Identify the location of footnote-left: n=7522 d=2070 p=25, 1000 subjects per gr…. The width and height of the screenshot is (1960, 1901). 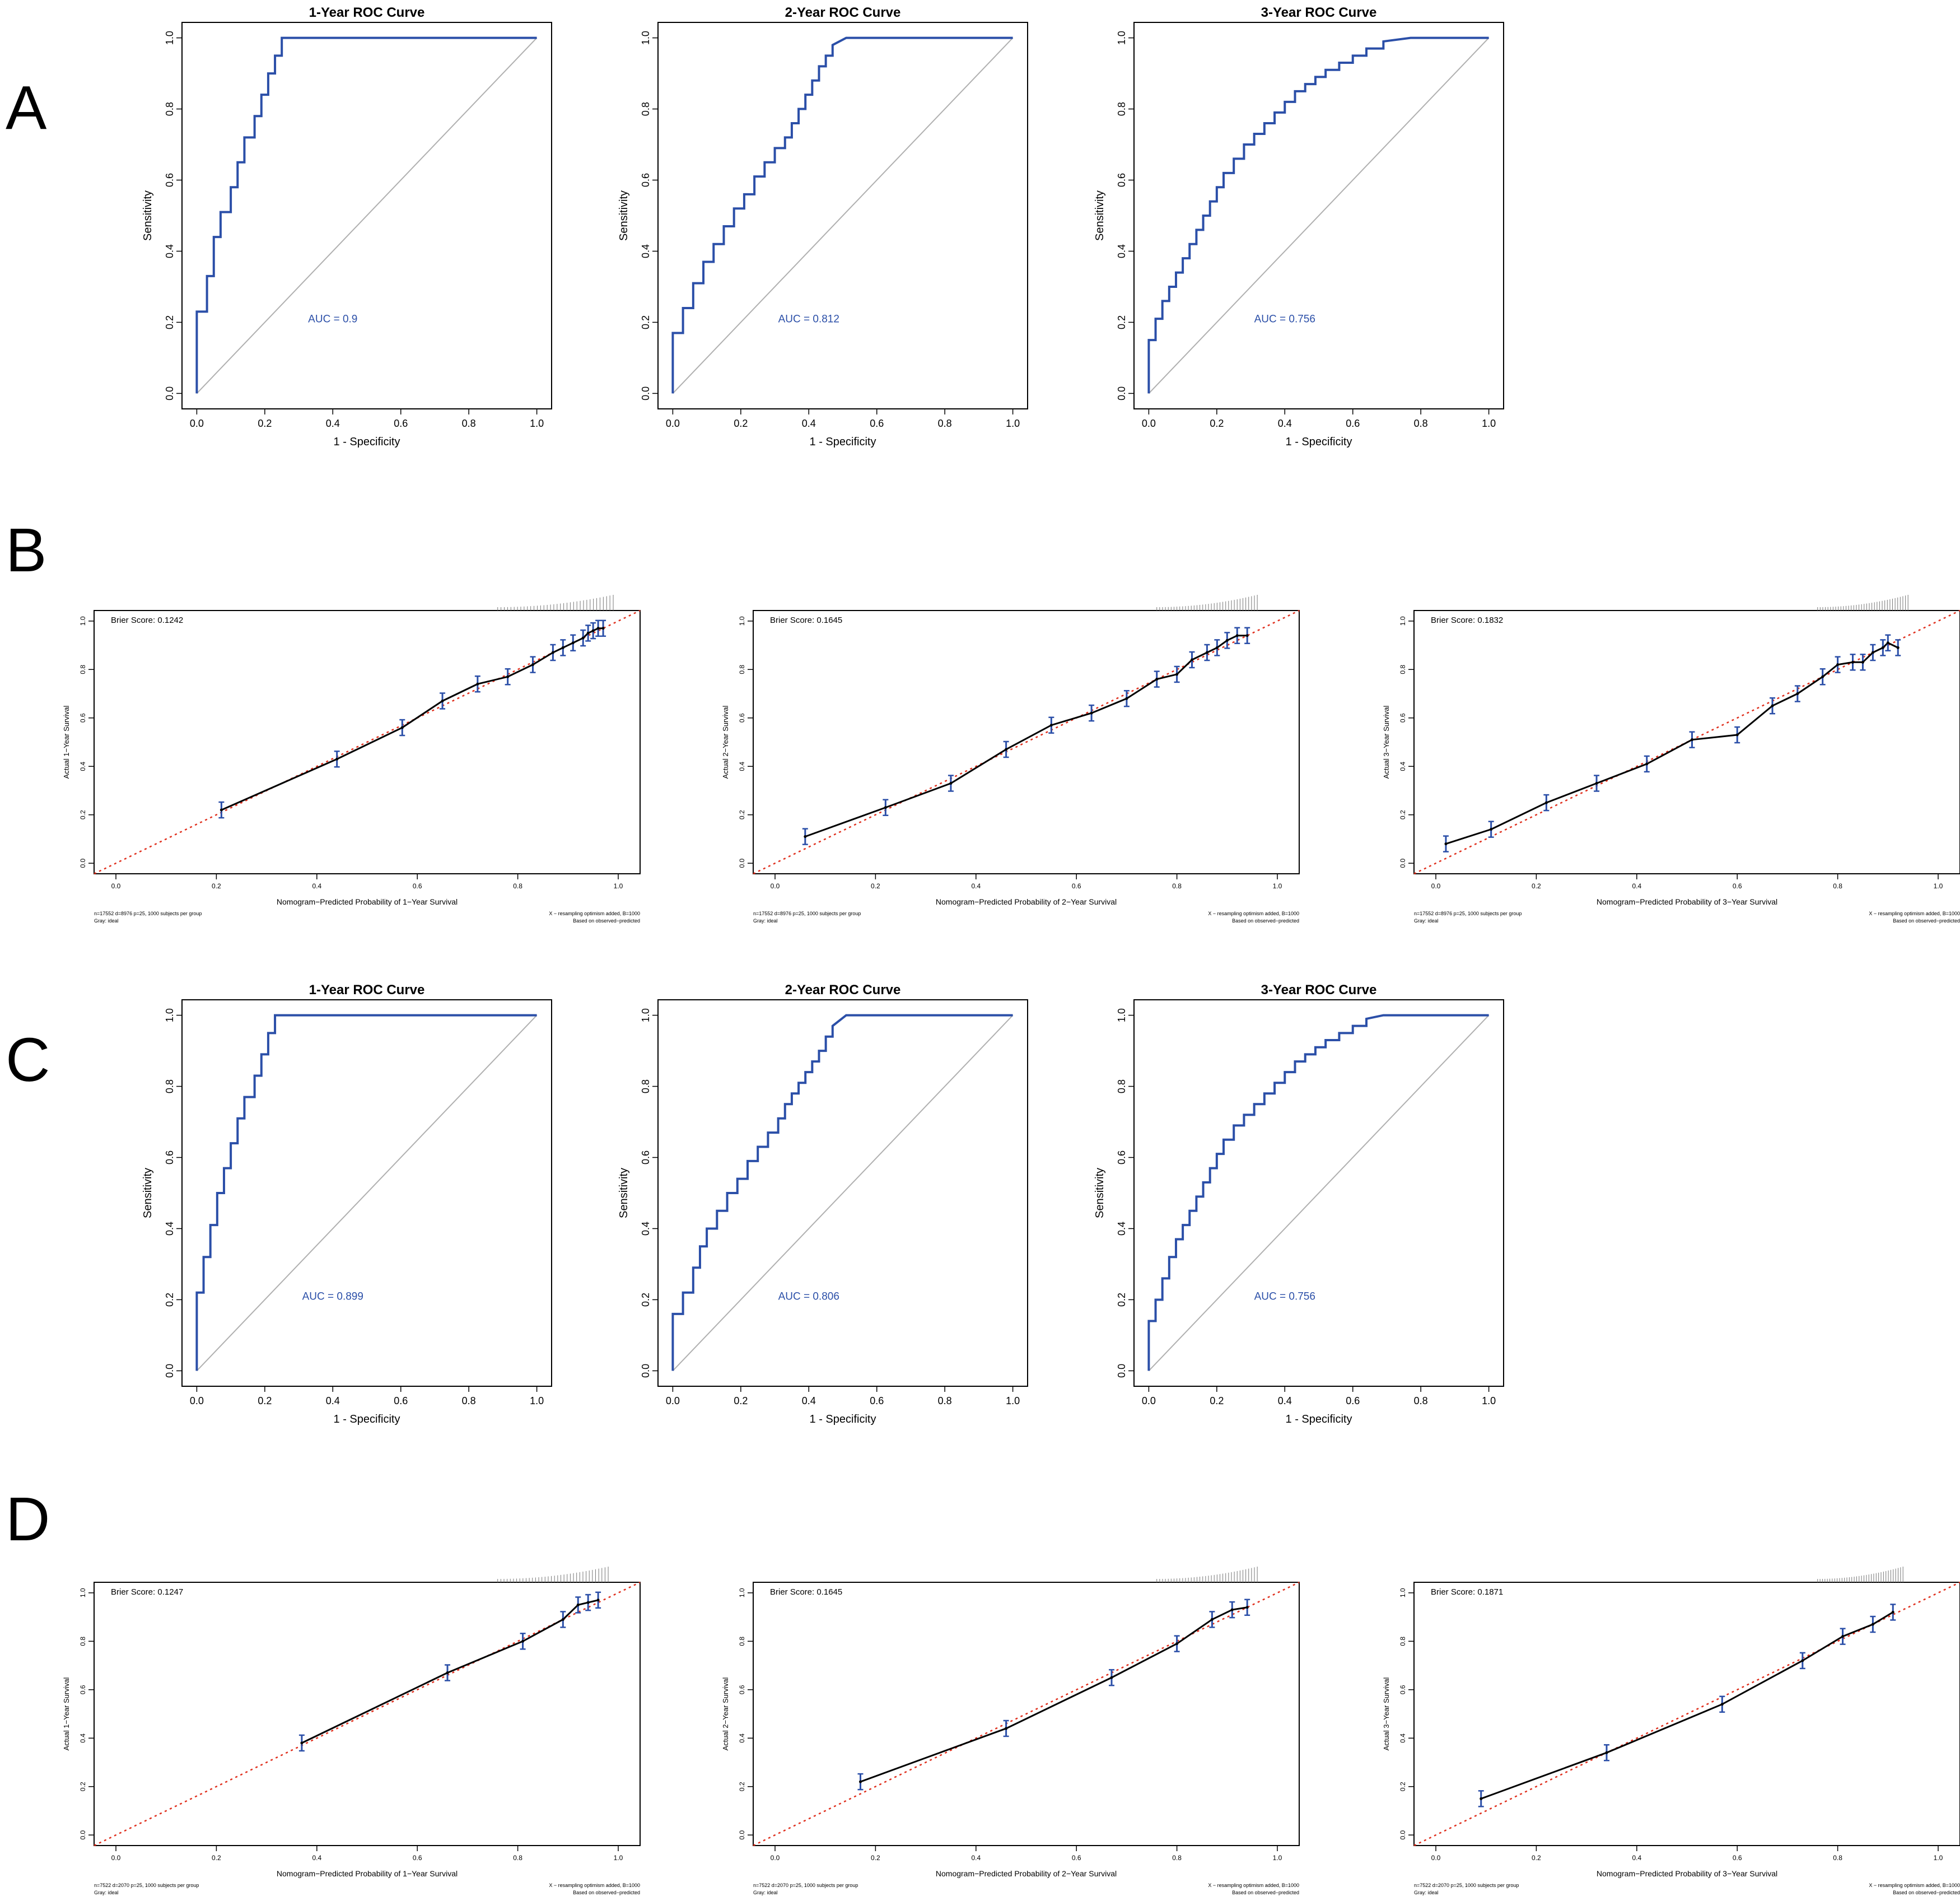
(806, 1885).